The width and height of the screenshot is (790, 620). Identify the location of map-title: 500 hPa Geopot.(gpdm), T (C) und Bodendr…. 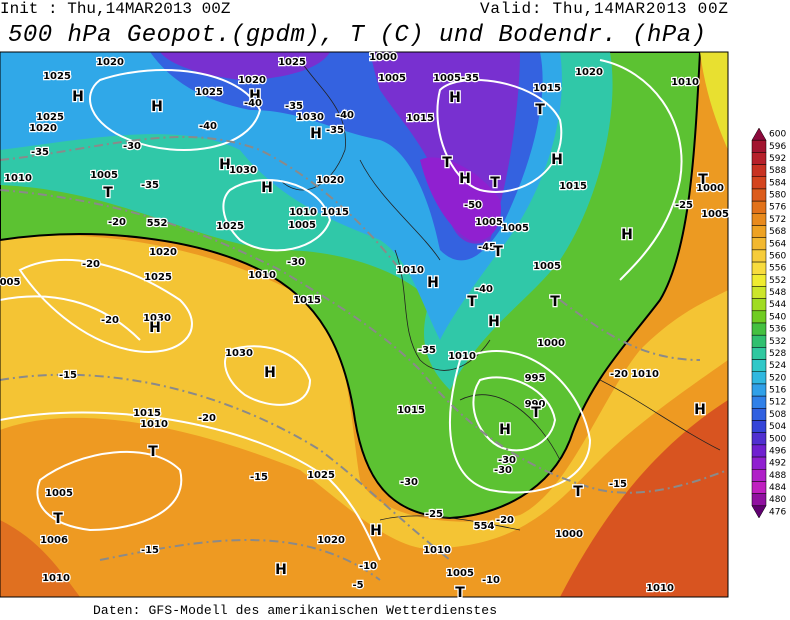
(357, 35).